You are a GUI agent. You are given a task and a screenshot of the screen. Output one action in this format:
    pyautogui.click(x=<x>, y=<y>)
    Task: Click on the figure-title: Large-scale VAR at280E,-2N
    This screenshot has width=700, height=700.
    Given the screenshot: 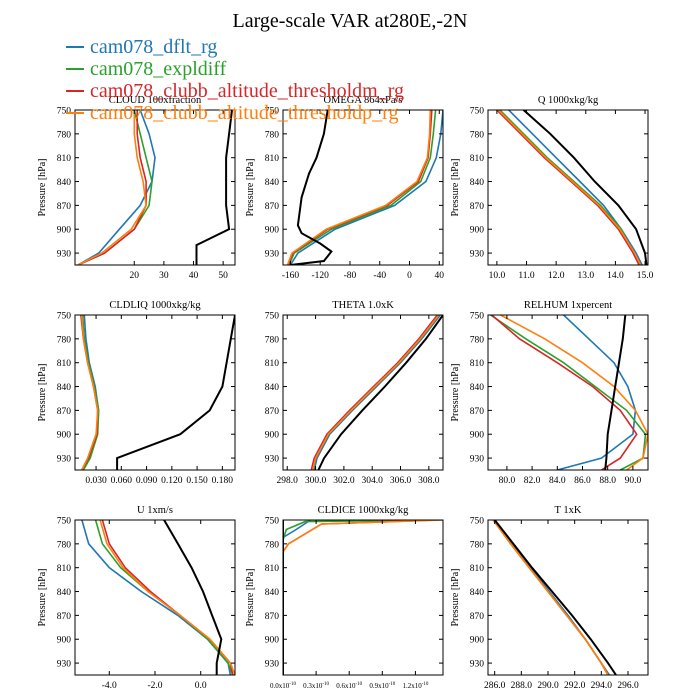 What is the action you would take?
    pyautogui.click(x=350, y=21)
    